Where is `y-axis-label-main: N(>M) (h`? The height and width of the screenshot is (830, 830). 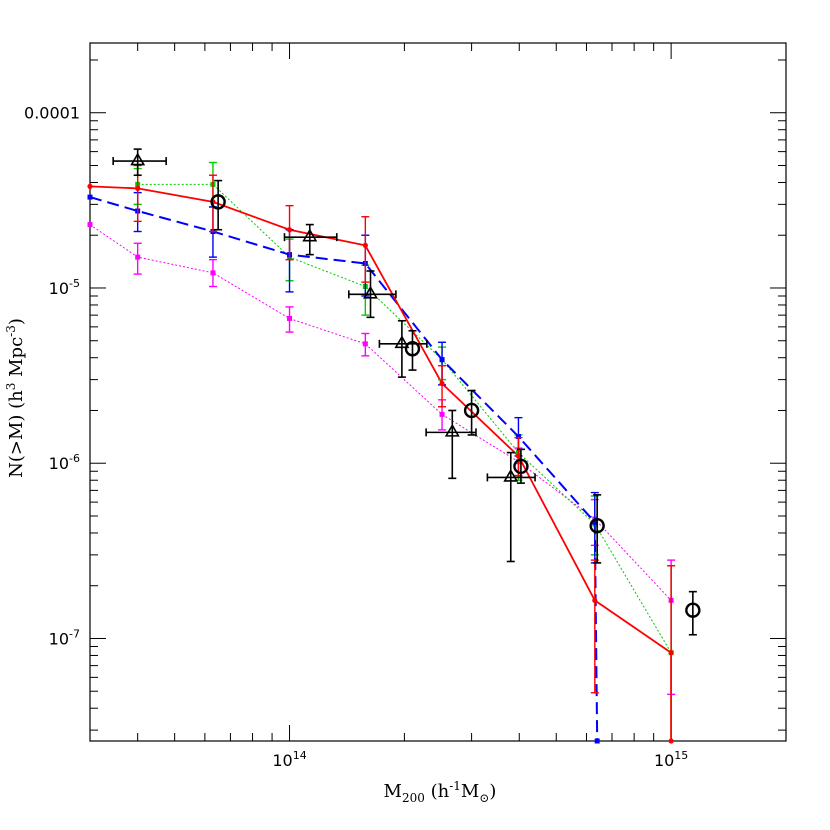
y-axis-label-main: N(>M) (h is located at coordinates (16, 434).